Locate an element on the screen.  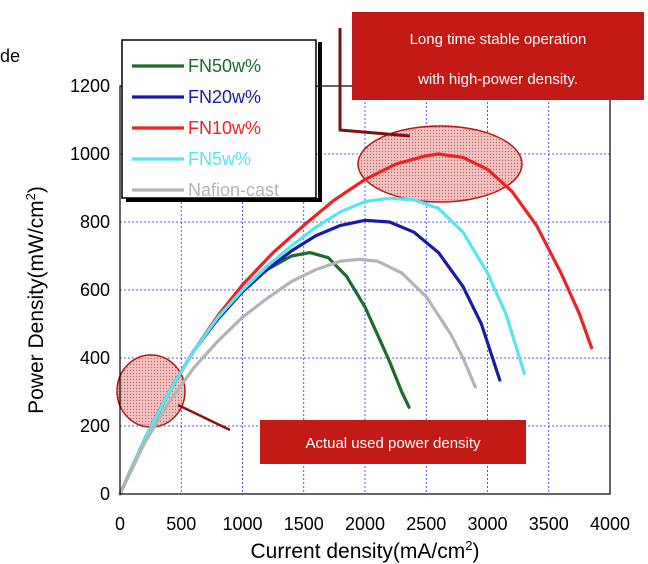
y-tick-label: 800 is located at coordinates (95, 222).